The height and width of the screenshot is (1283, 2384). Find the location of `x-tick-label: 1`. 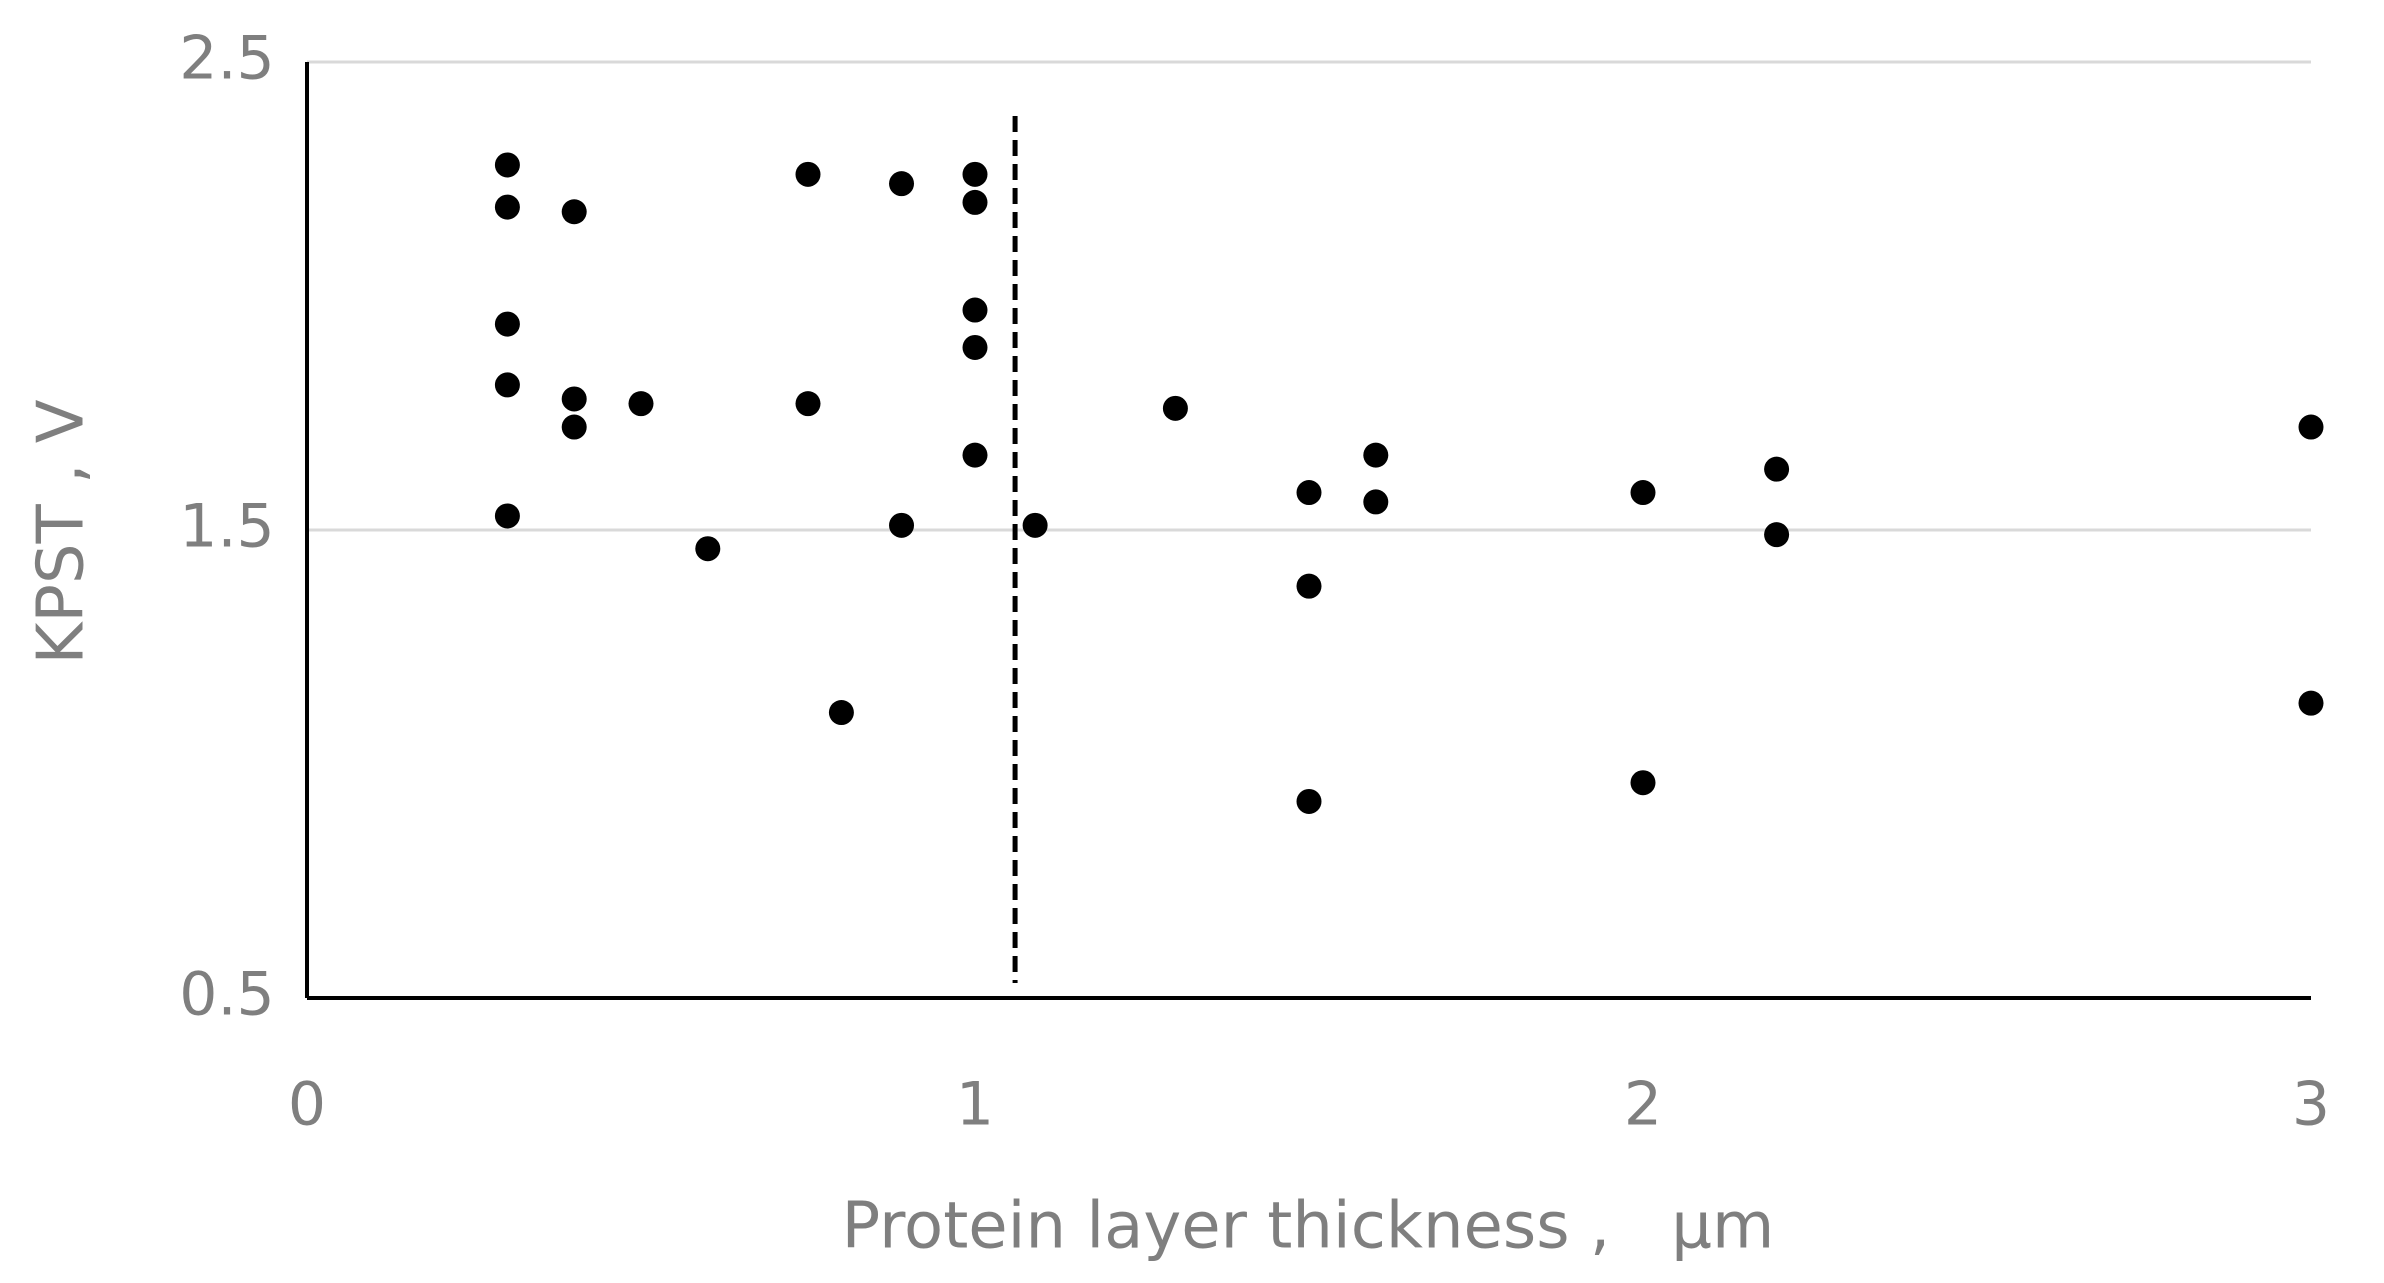

x-tick-label: 1 is located at coordinates (975, 1105).